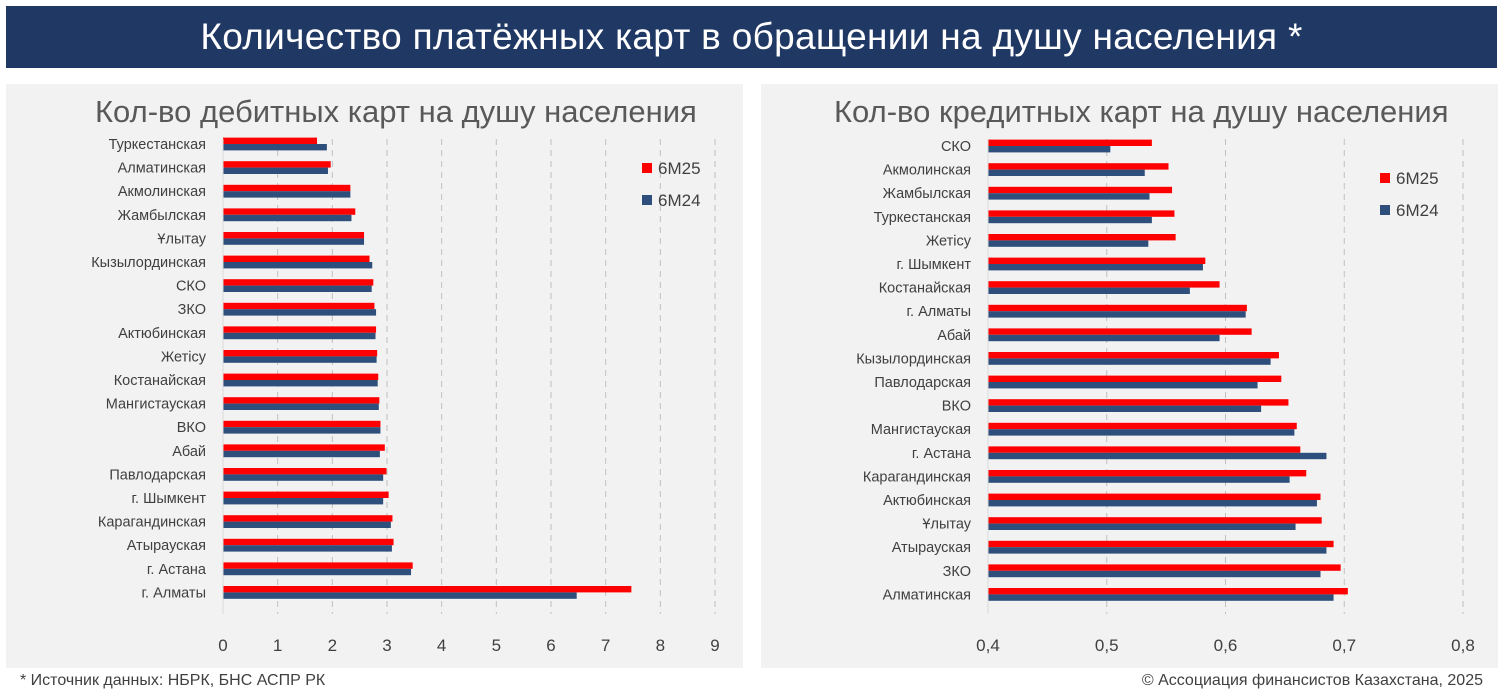  What do you see at coordinates (1344, 645) in the screenshot?
I see `x-tick-label: 0,7` at bounding box center [1344, 645].